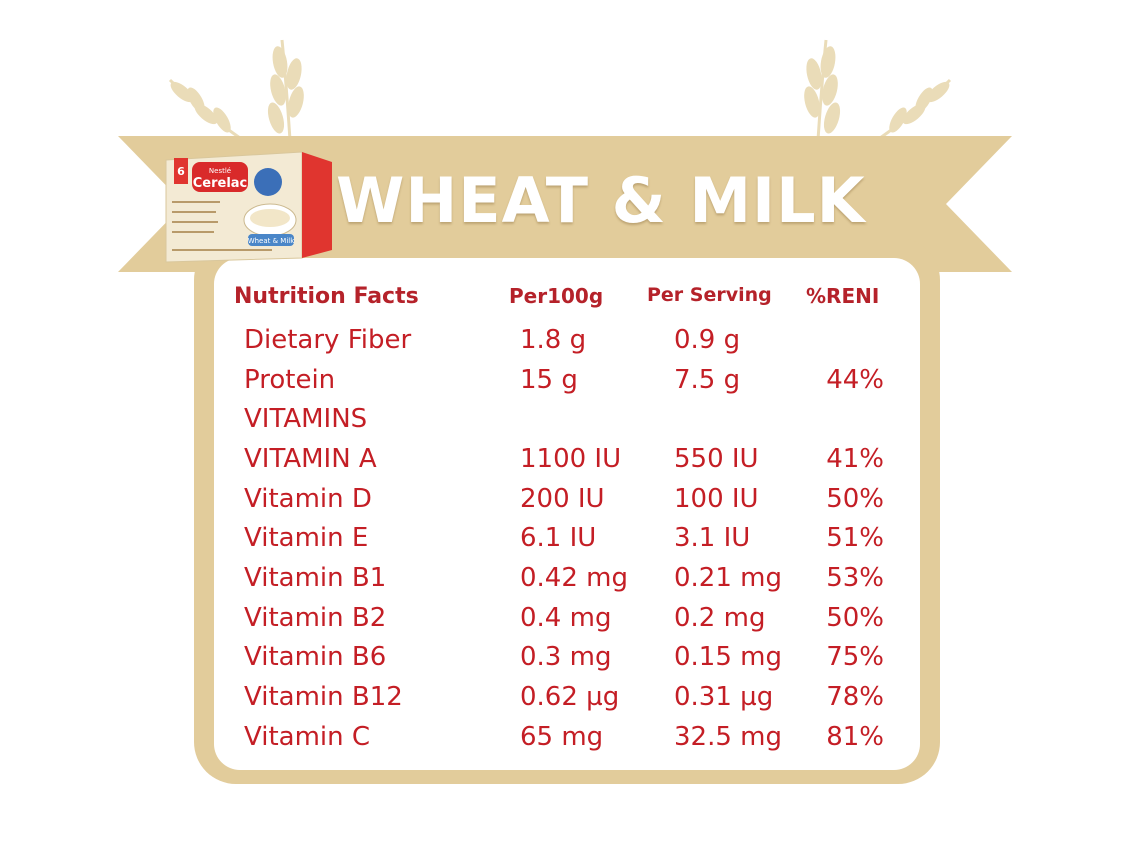  Describe the element at coordinates (716, 499) in the screenshot. I see `per-serving-value: 100 IU` at that location.